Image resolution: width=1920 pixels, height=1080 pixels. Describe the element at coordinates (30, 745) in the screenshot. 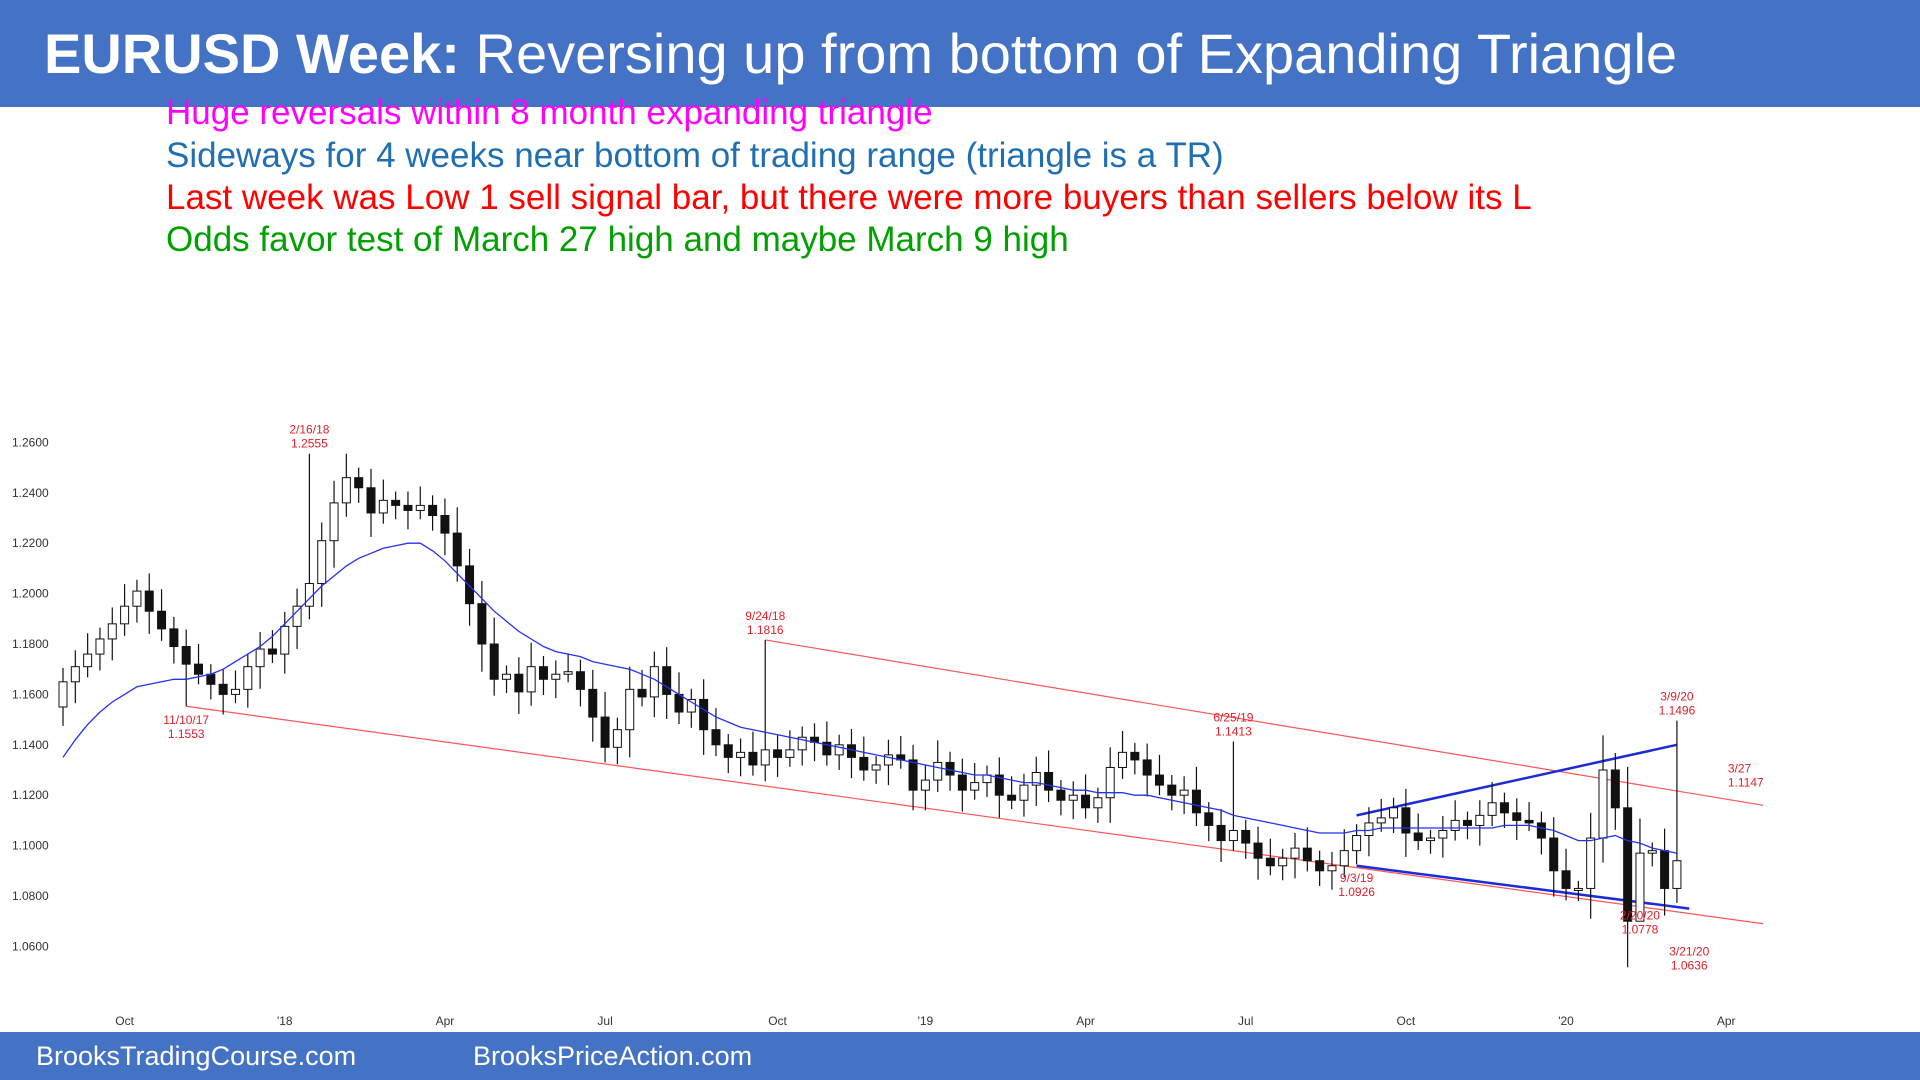

I see `y-tick-label: 1.1400` at that location.